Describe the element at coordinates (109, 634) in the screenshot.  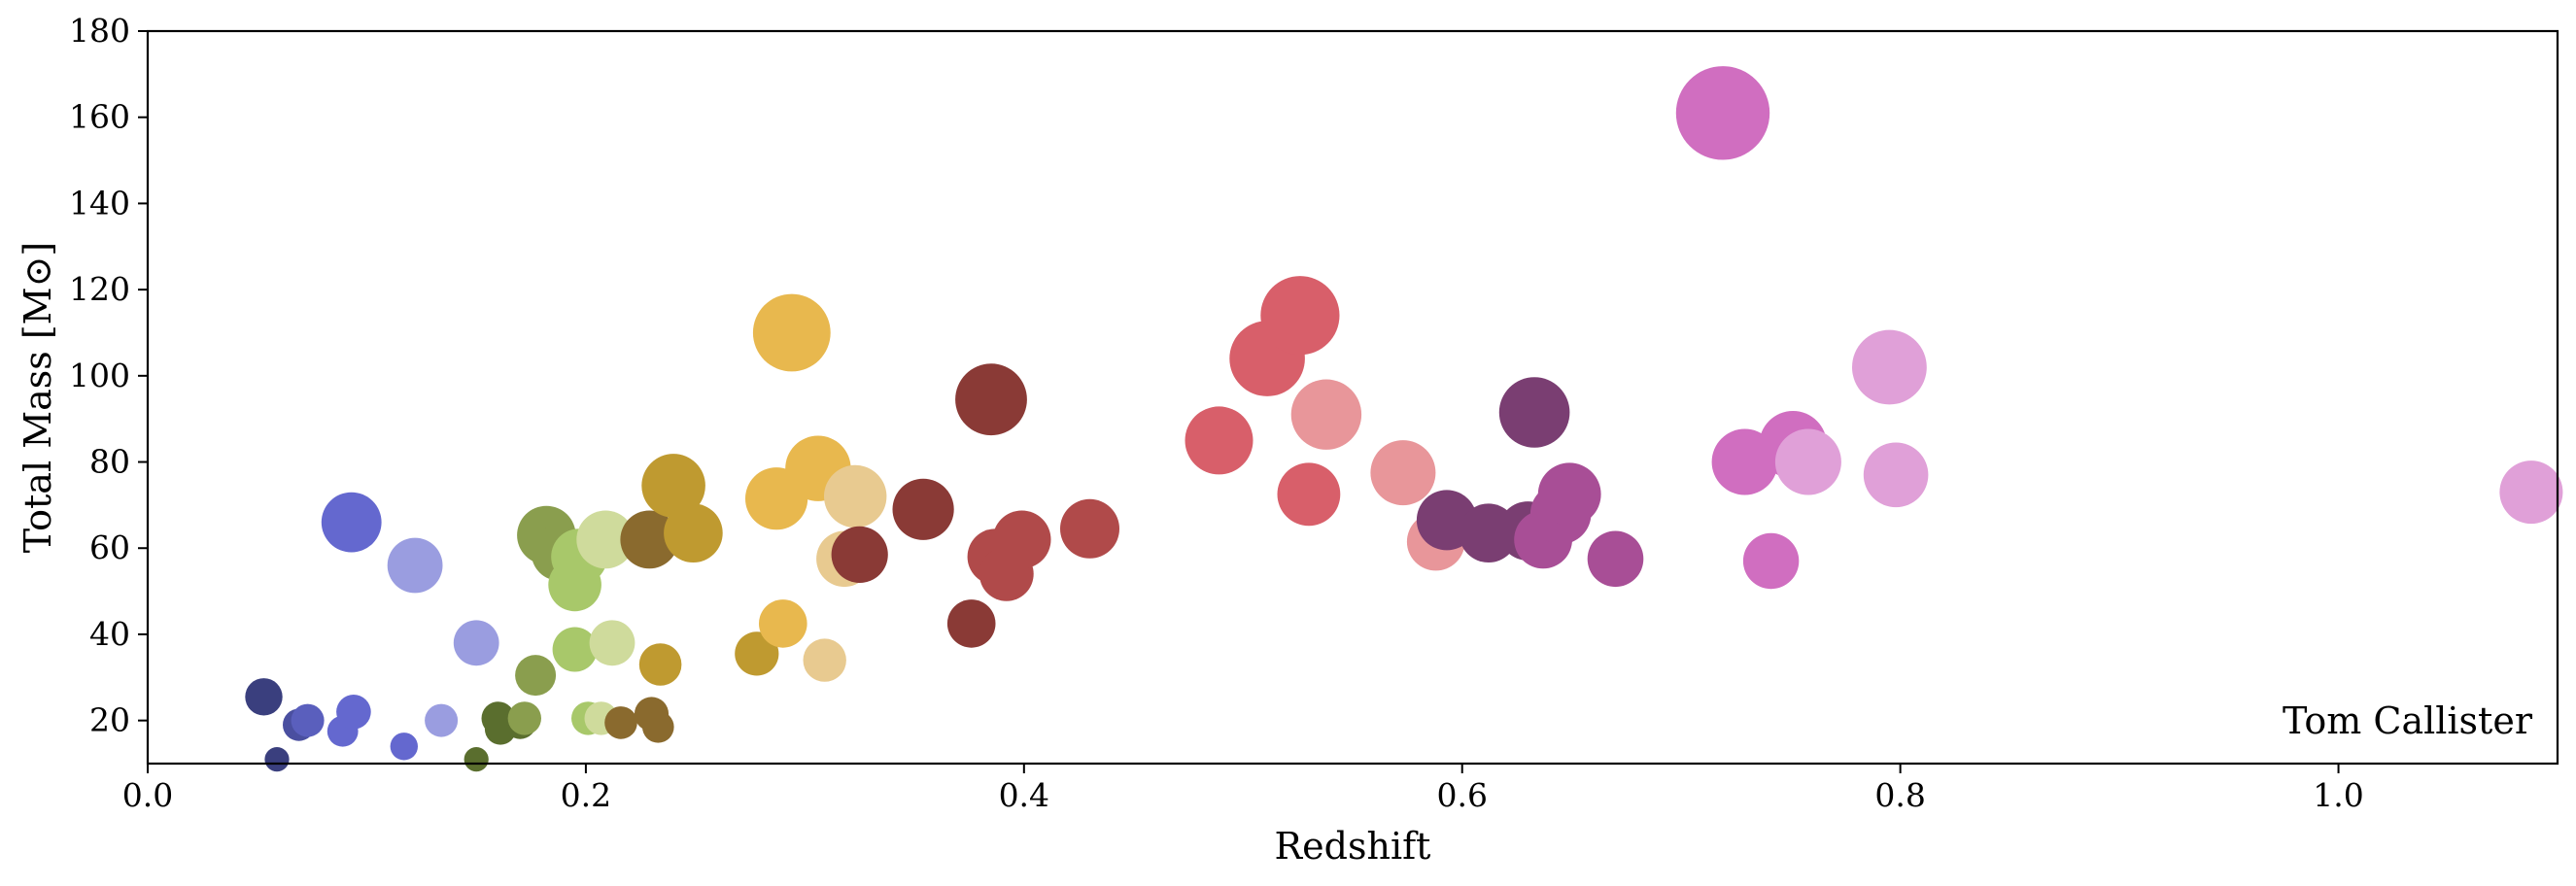
I see `y-tick-label: 40` at that location.